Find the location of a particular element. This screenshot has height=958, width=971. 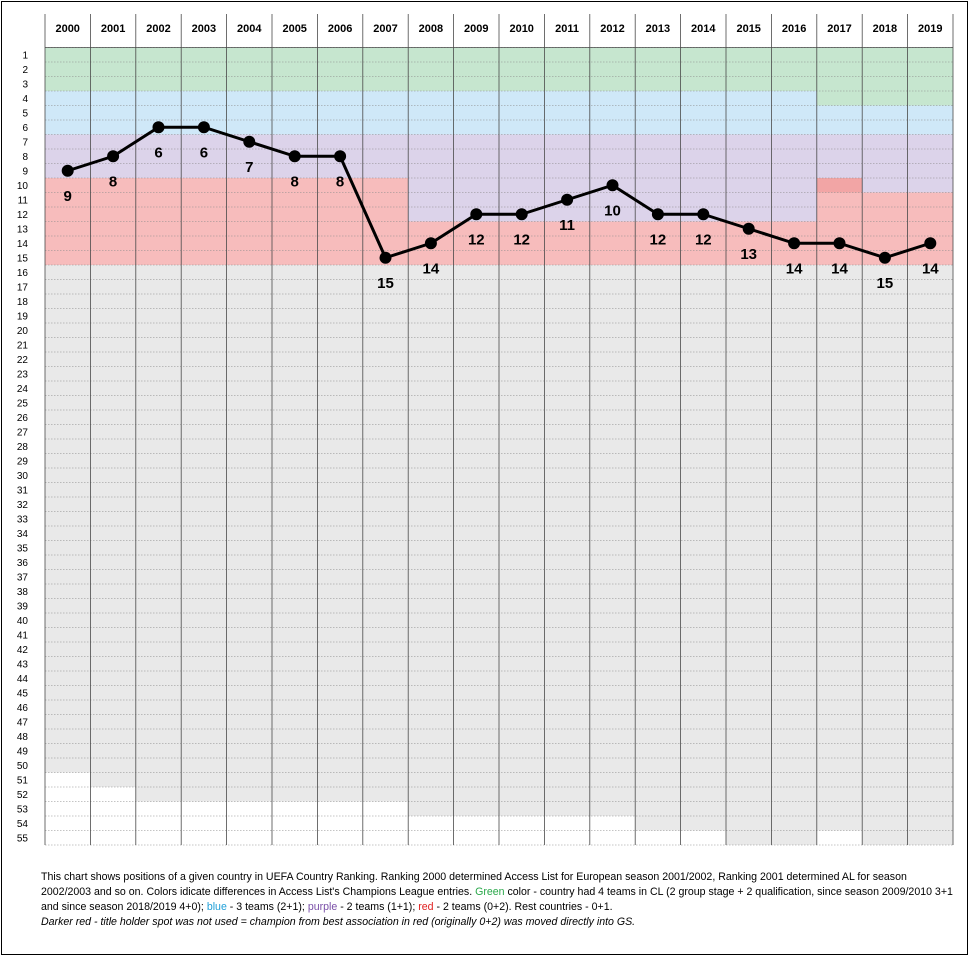

band-white-2002 is located at coordinates (158, 823).